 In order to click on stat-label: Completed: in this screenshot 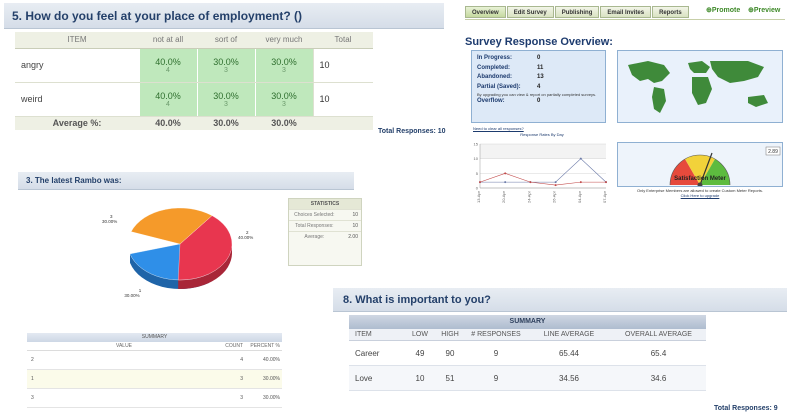, I will do `click(493, 67)`.